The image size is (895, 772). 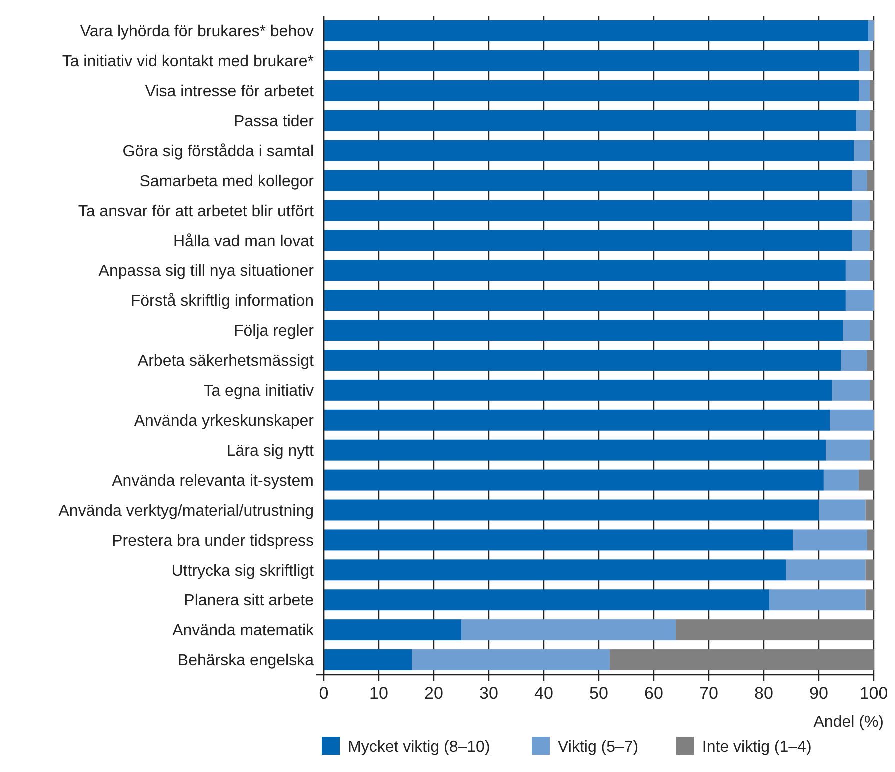 What do you see at coordinates (243, 571) in the screenshot?
I see `y-tick-label: Uttrycka sig skriftligt` at bounding box center [243, 571].